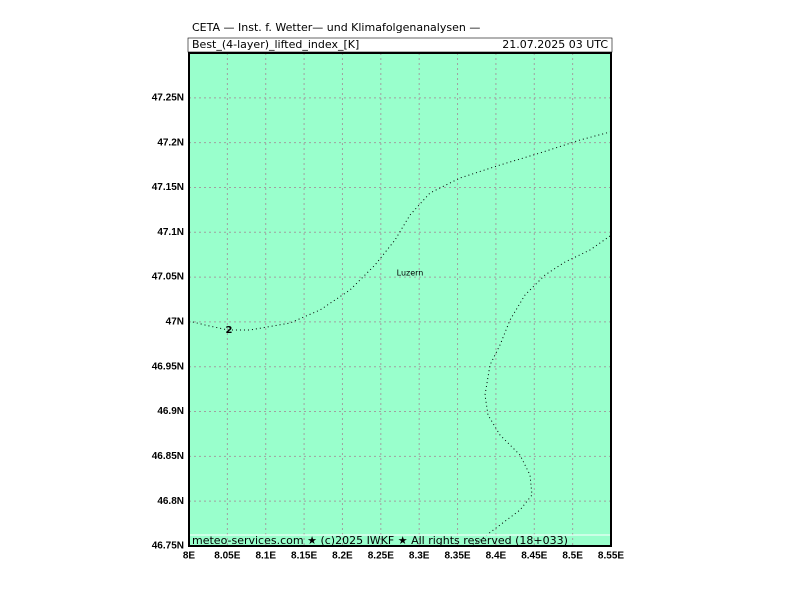 This screenshot has width=800, height=600. What do you see at coordinates (168, 456) in the screenshot?
I see `y-tick-label: 46.85N` at bounding box center [168, 456].